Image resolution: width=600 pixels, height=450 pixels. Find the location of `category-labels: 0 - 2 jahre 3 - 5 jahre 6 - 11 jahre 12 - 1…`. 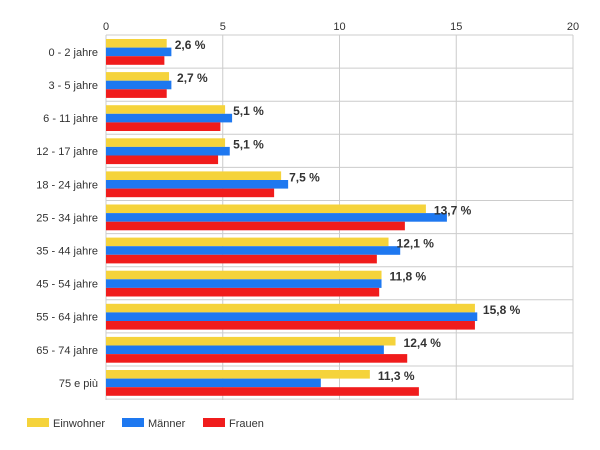

category-labels: 0 - 2 jahre 3 - 5 jahre 6 - 11 jahre 12 - 1… is located at coordinates (67, 218).